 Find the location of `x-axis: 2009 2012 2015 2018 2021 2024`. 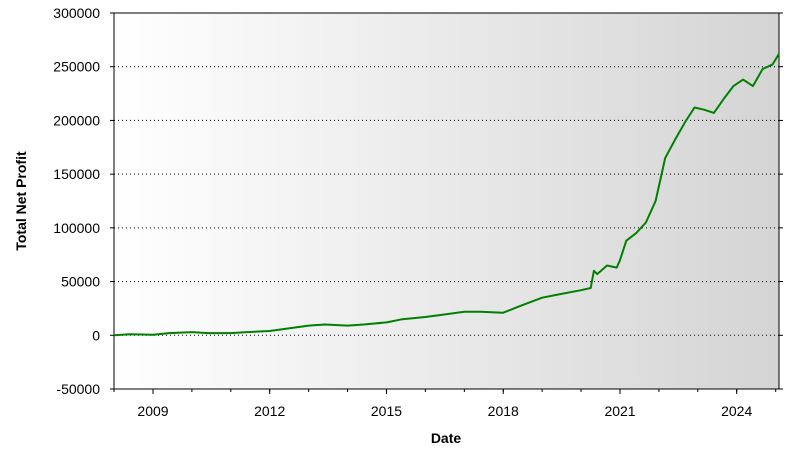

x-axis: 2009 2012 2015 2018 2021 2024 is located at coordinates (445, 404).